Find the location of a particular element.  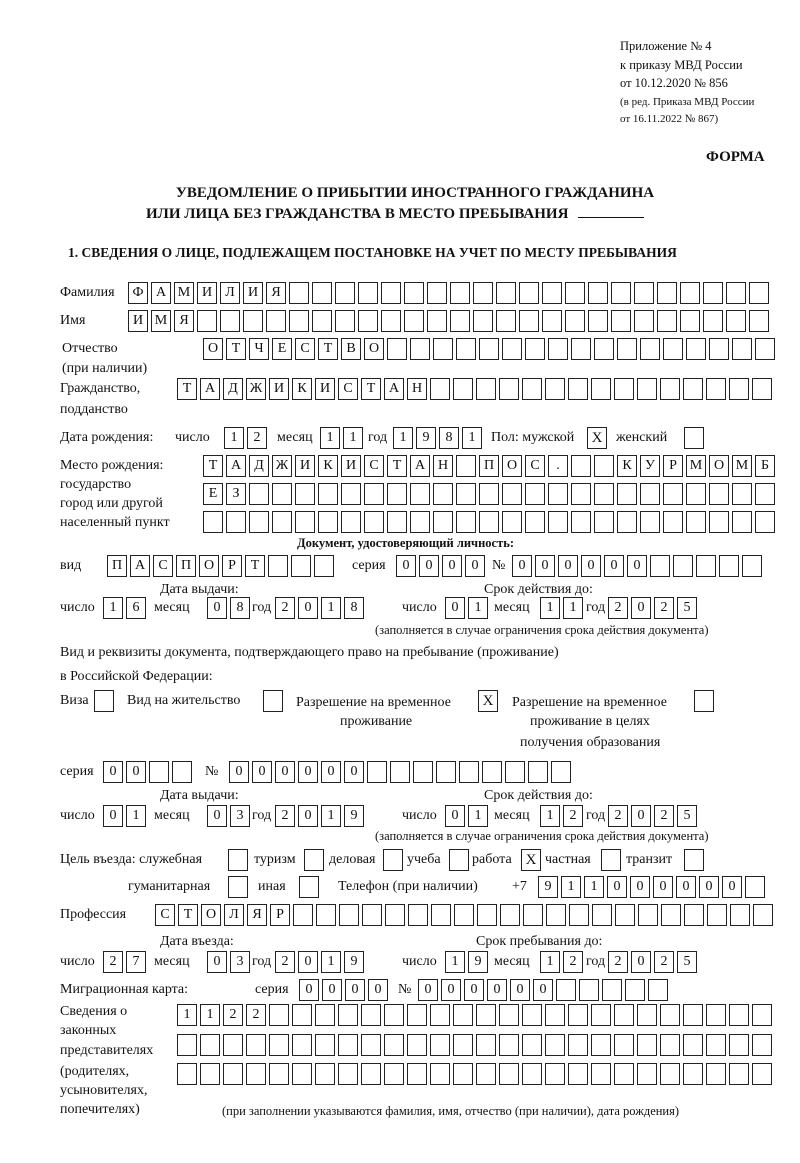

char-box: Е is located at coordinates (282, 349).